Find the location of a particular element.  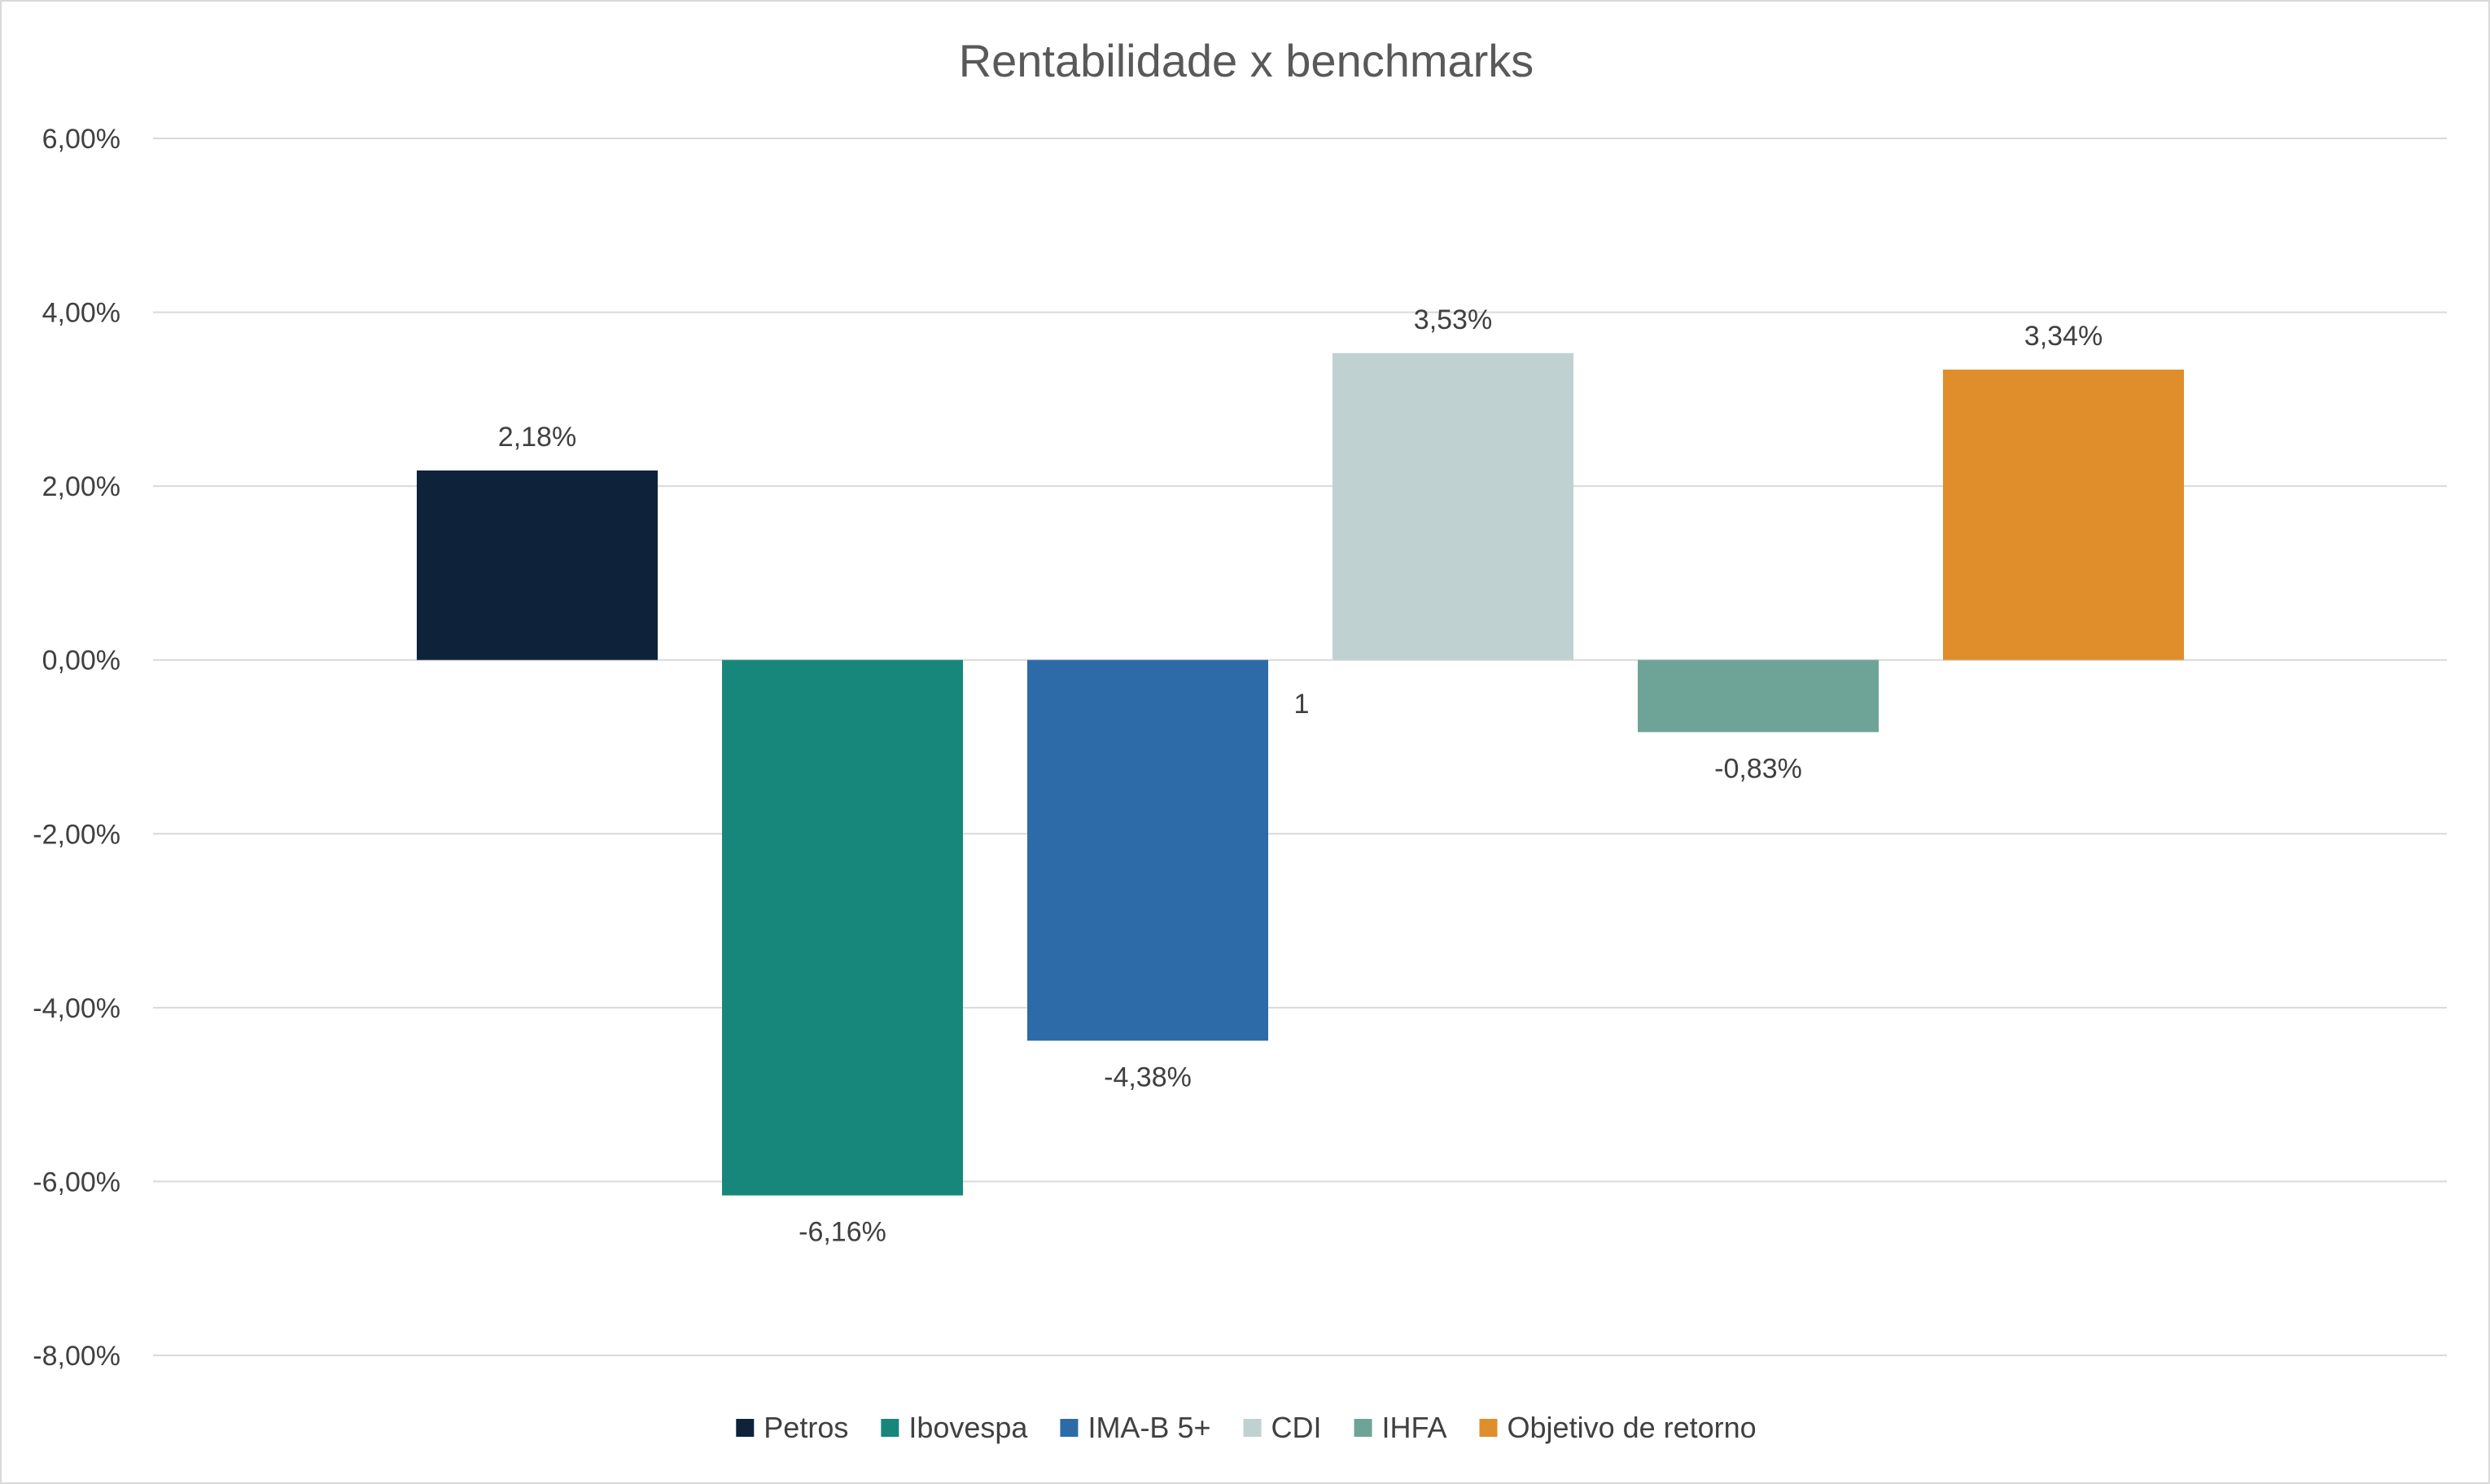

category-label: 1 is located at coordinates (1302, 705).